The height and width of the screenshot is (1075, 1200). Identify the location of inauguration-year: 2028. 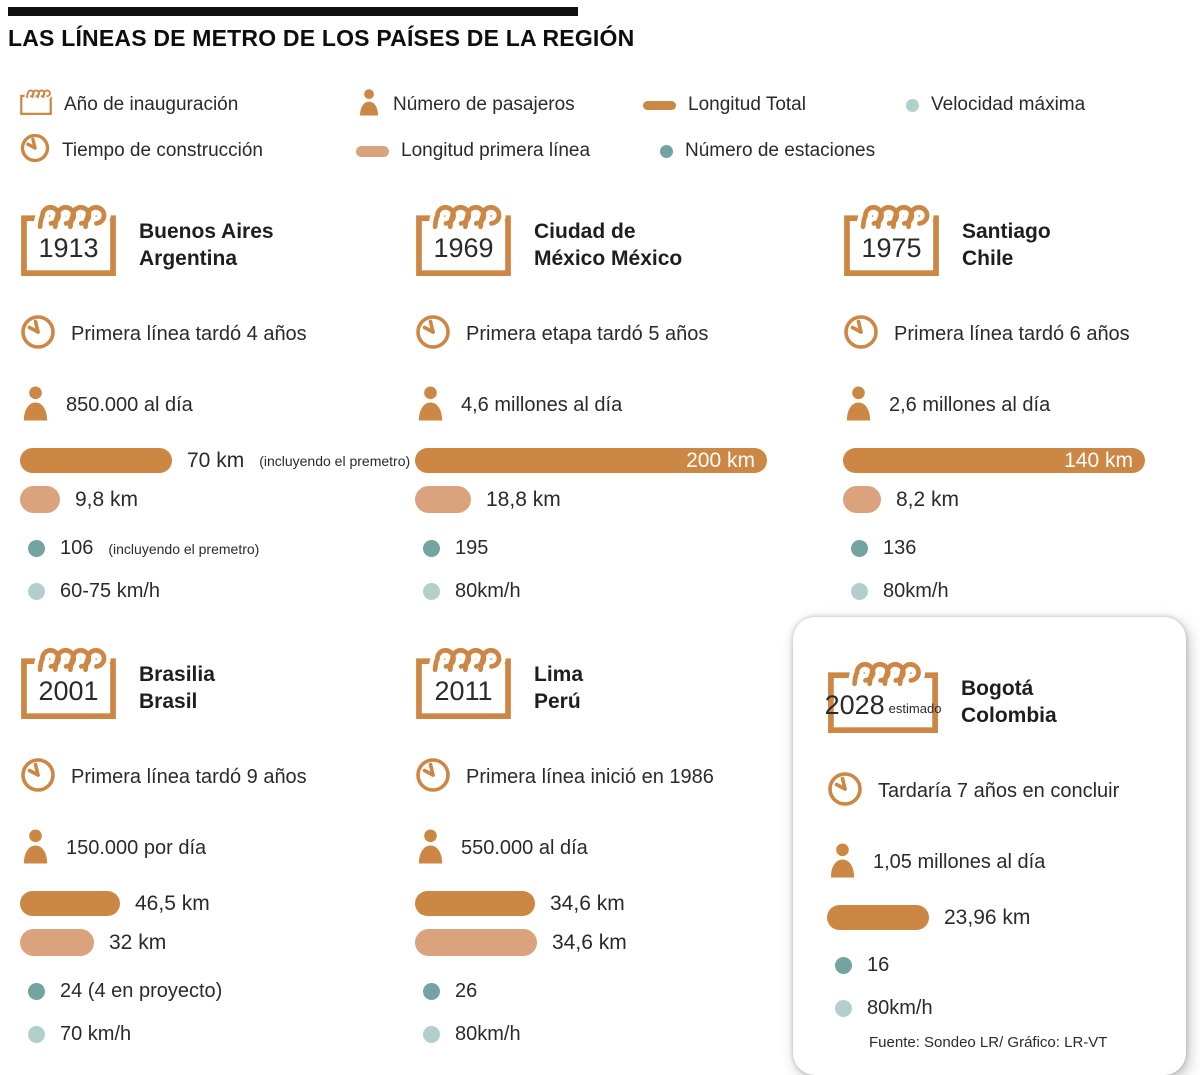
(854, 704).